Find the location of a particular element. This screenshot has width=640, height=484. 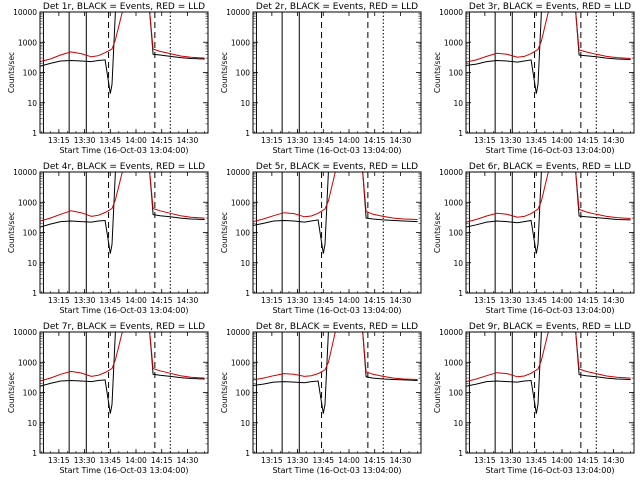

panel-title: Det 5r, BLACK = Events, RED = LLD is located at coordinates (337, 167).